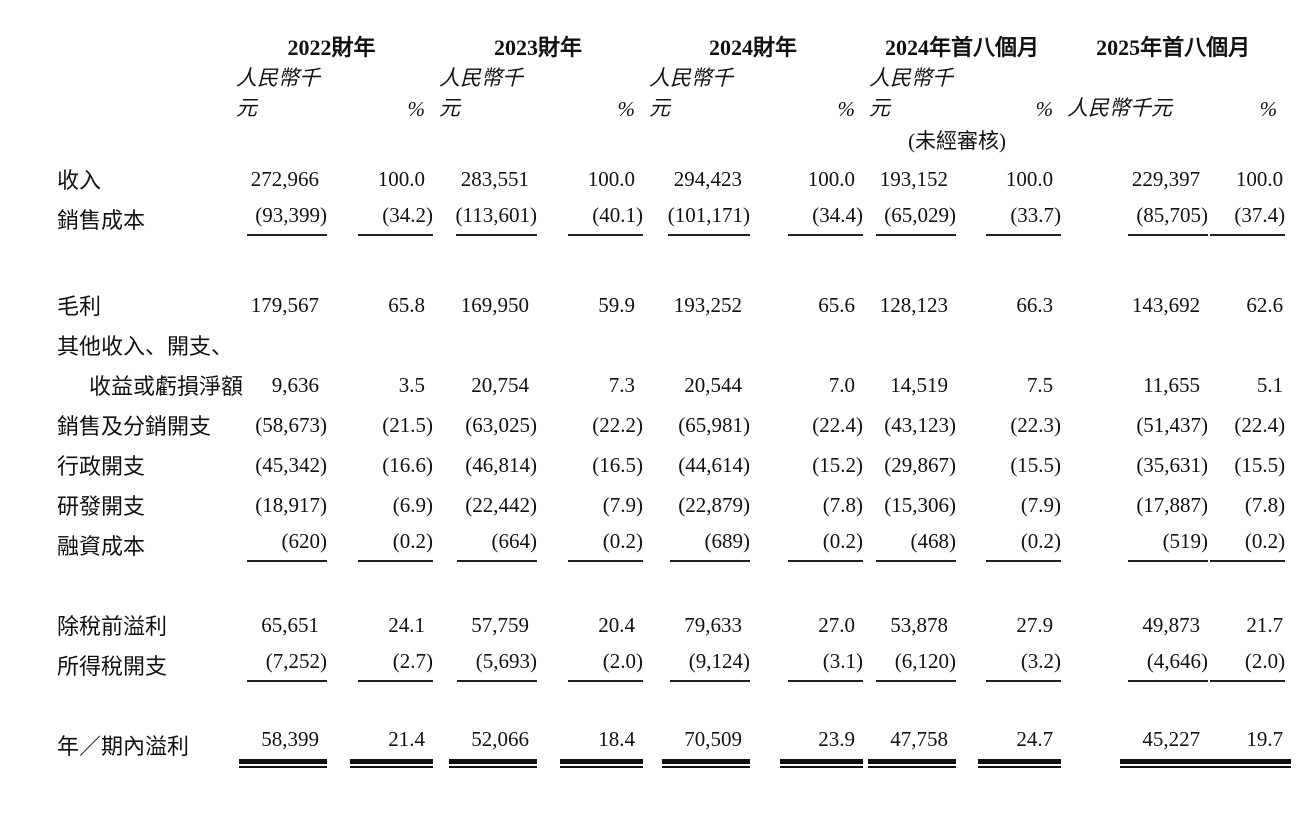  What do you see at coordinates (481, 93) in the screenshot?
I see `unit-label-2: 人民幣千元` at bounding box center [481, 93].